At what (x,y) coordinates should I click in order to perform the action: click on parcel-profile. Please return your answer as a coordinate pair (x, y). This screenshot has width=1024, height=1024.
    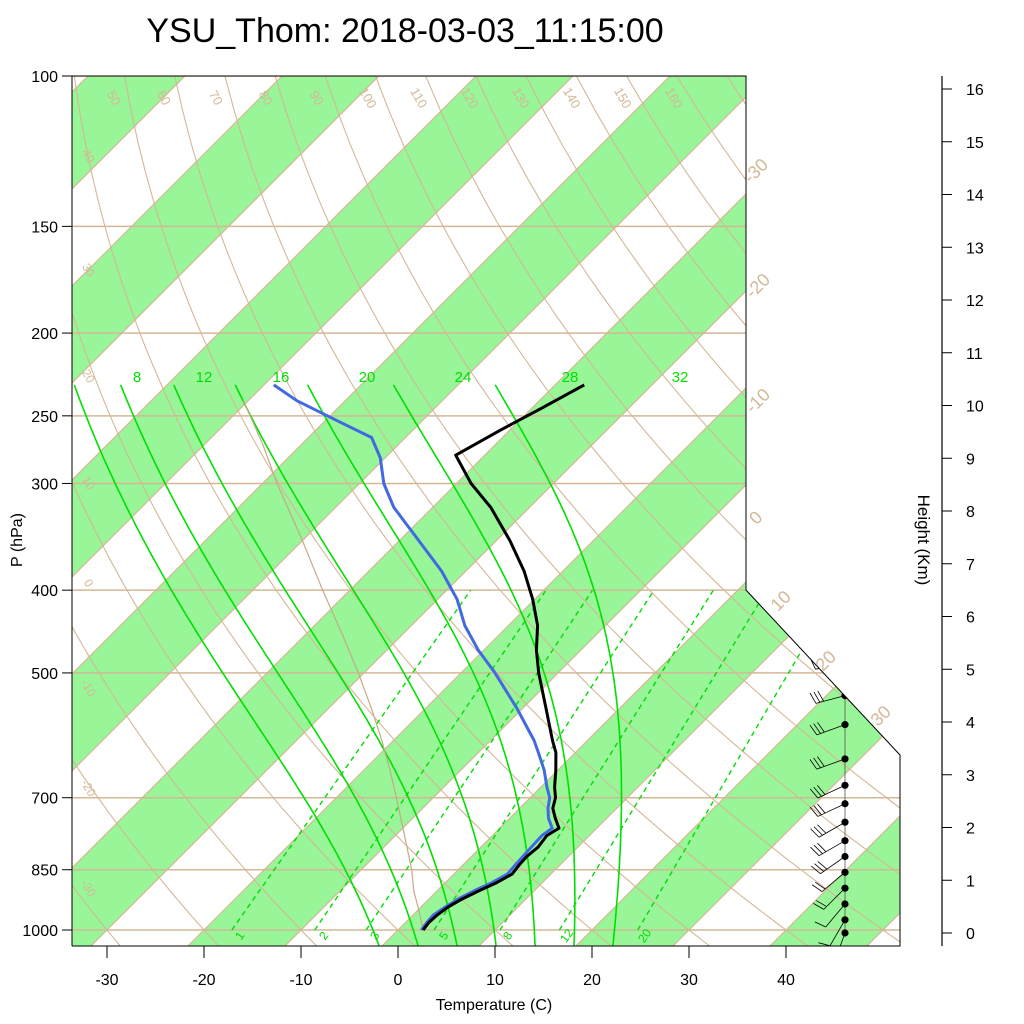
    Looking at the image, I should click on (333, 665).